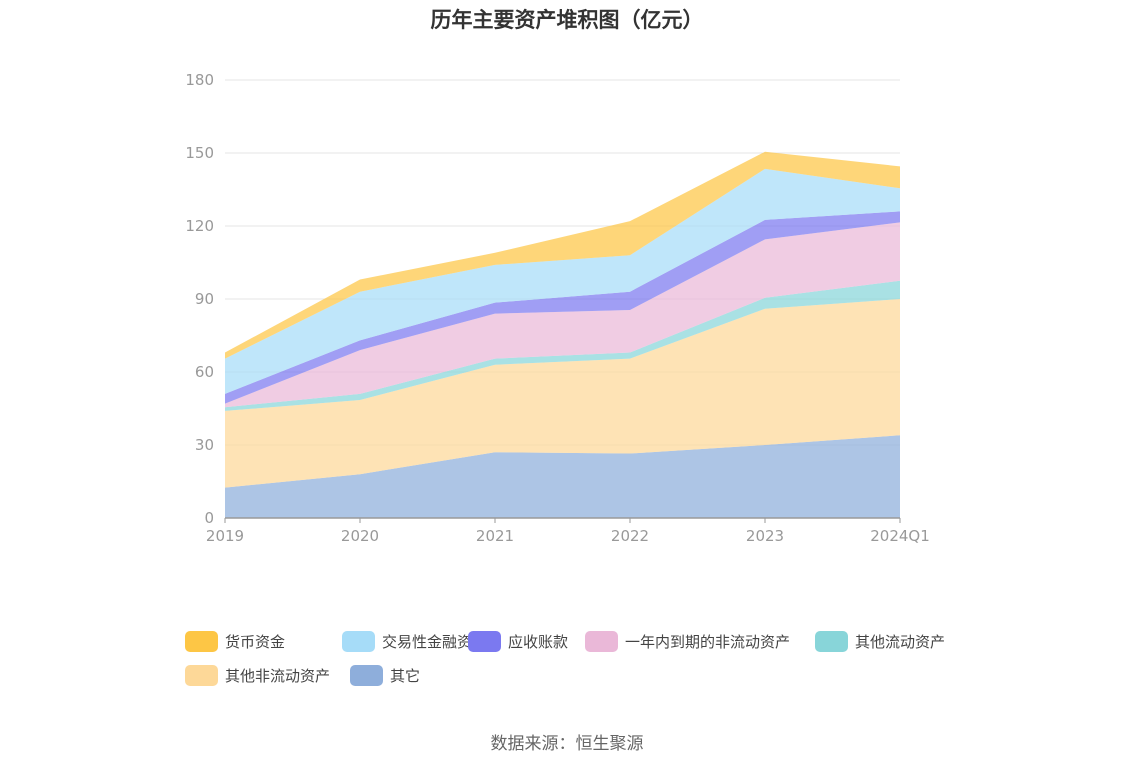 This screenshot has height=766, width=1134. What do you see at coordinates (765, 536) in the screenshot?
I see `x-tick-label: 2023` at bounding box center [765, 536].